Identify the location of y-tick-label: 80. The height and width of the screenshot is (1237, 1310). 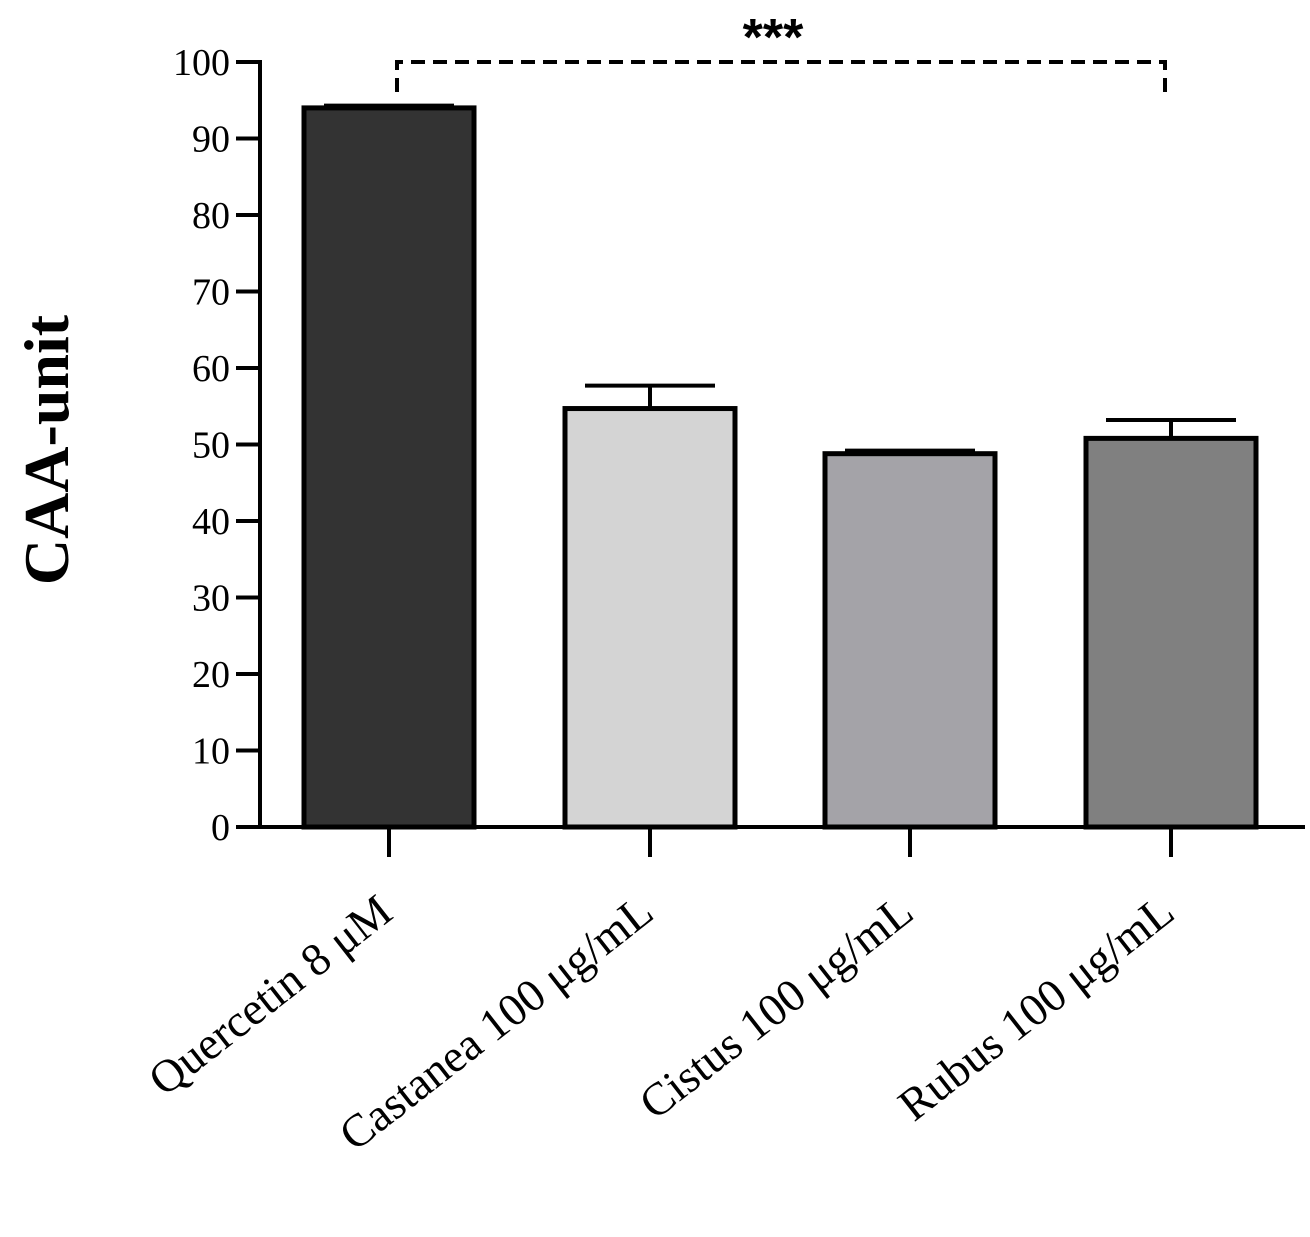
(211, 216).